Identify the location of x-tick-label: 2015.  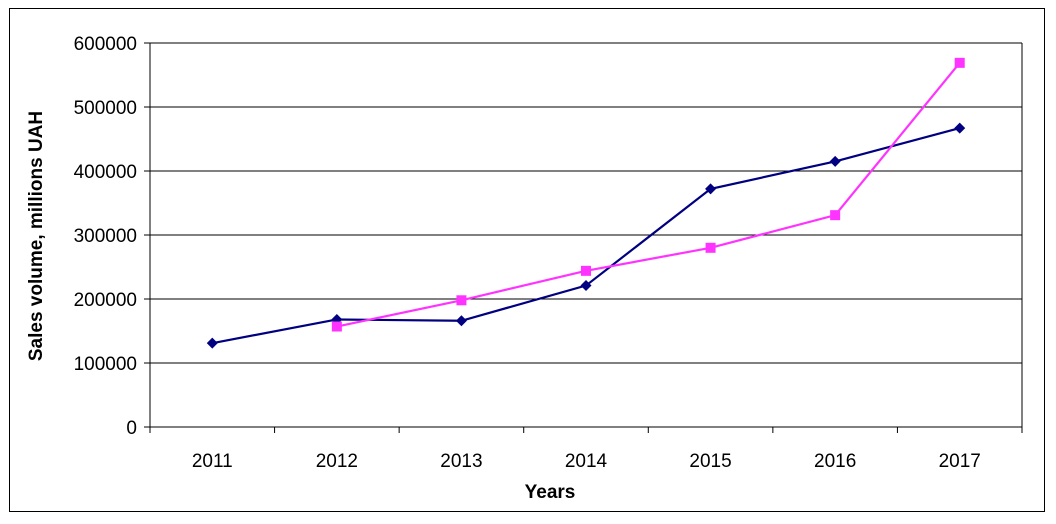
(710, 461).